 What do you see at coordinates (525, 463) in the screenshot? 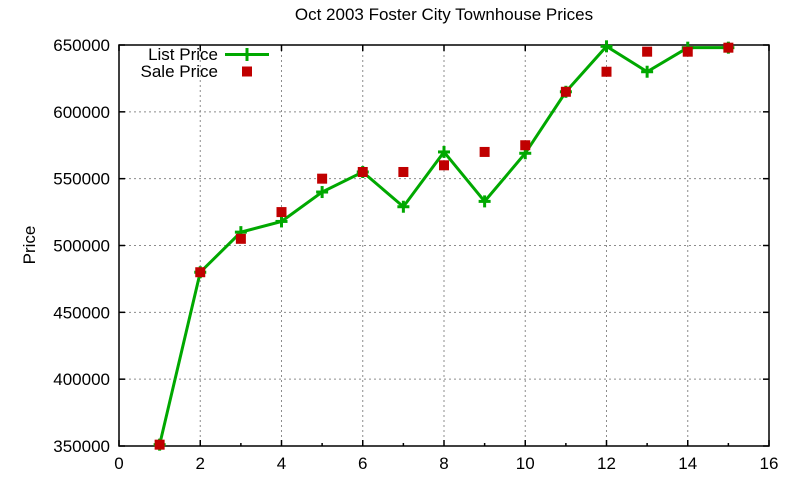
I see `x-axis-tick-label: 10` at bounding box center [525, 463].